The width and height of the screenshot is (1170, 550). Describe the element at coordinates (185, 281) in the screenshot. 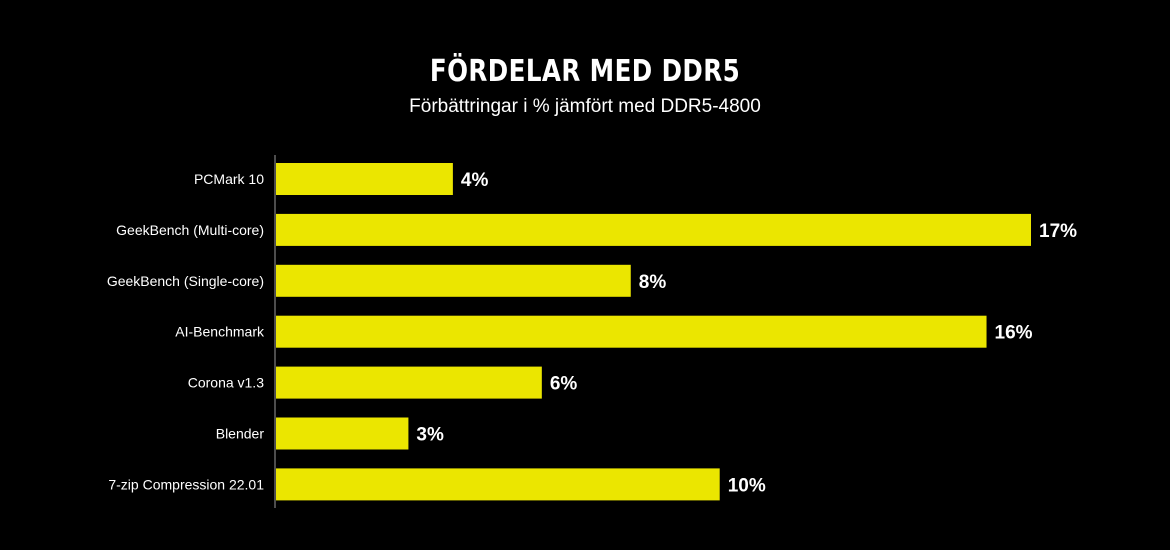

I see `category-label: GeekBench (Single-core)` at that location.